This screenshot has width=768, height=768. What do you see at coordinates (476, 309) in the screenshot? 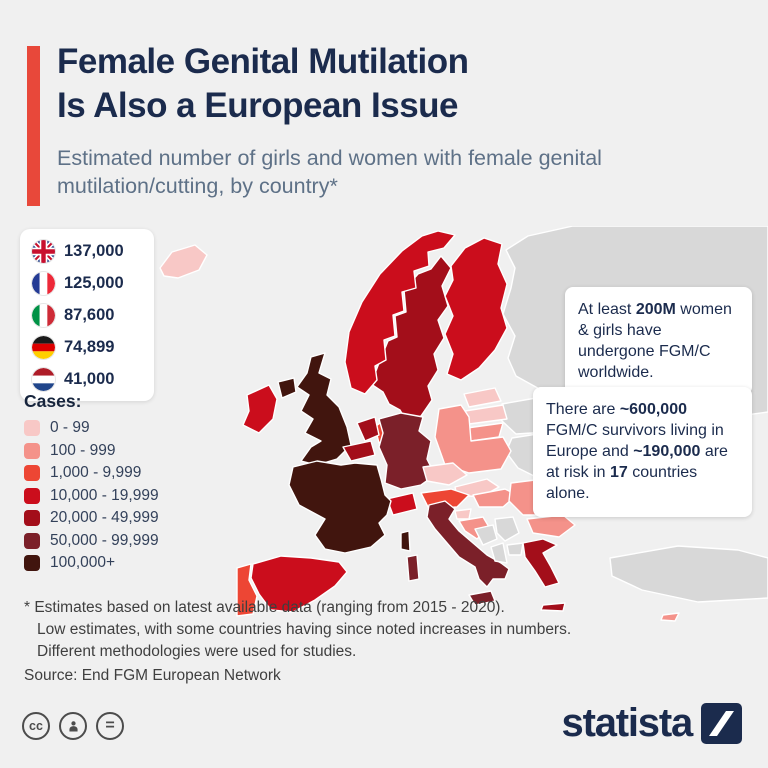
I see `map-country-finland` at bounding box center [476, 309].